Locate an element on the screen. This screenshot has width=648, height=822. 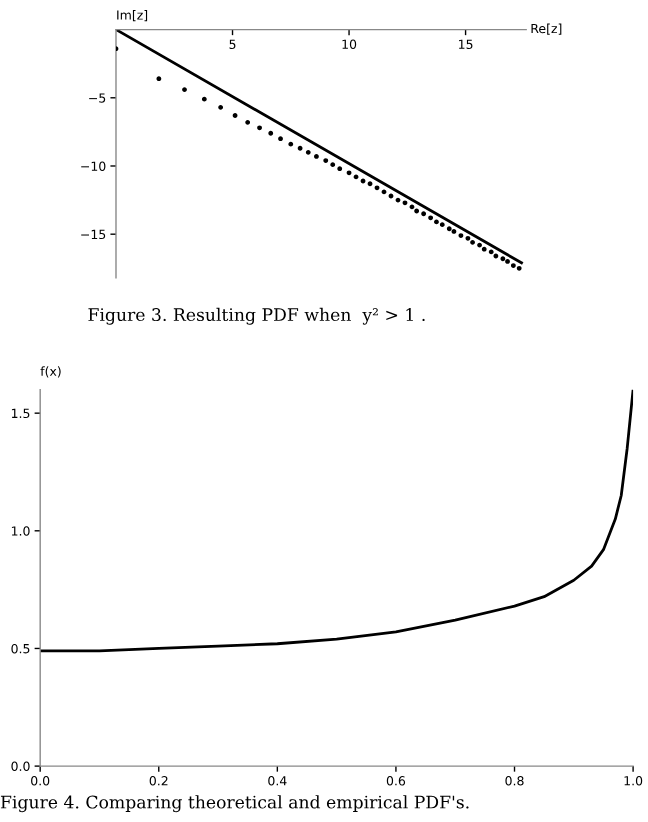
caption: Figure 3. Resulting PDF when y² > 1 . is located at coordinates (256, 316).